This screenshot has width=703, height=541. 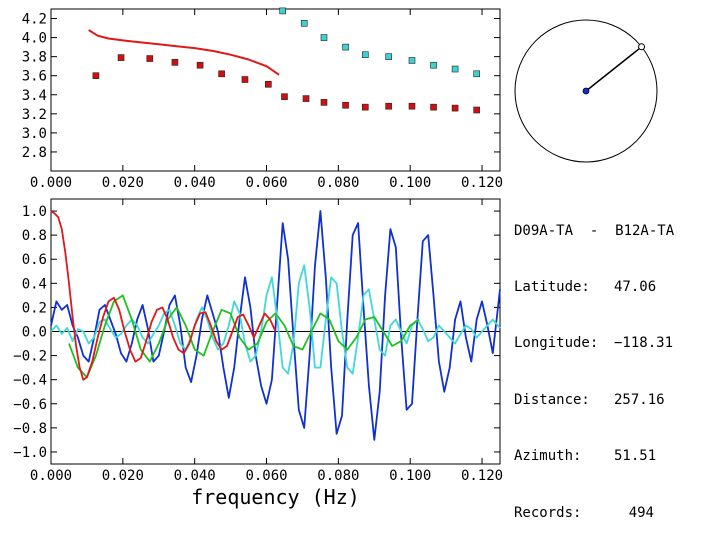 I want to click on station-pair-title: D09A-TA - B12A-TA, so click(x=594, y=230).